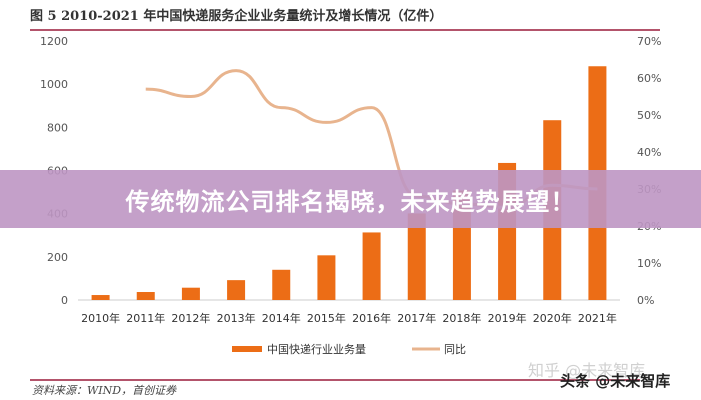 The width and height of the screenshot is (701, 400). What do you see at coordinates (645, 300) in the screenshot?
I see `right-tick-label: 0%` at bounding box center [645, 300].